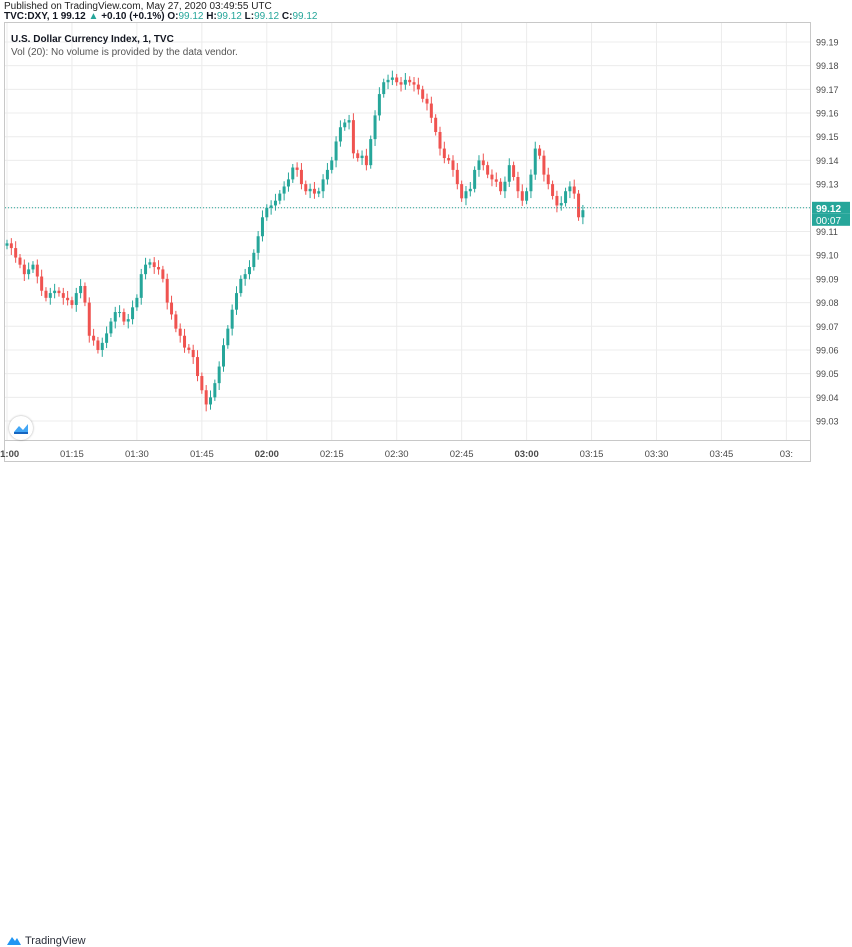 The width and height of the screenshot is (852, 947). I want to click on y-axis-tick-label: 99.18, so click(827, 66).